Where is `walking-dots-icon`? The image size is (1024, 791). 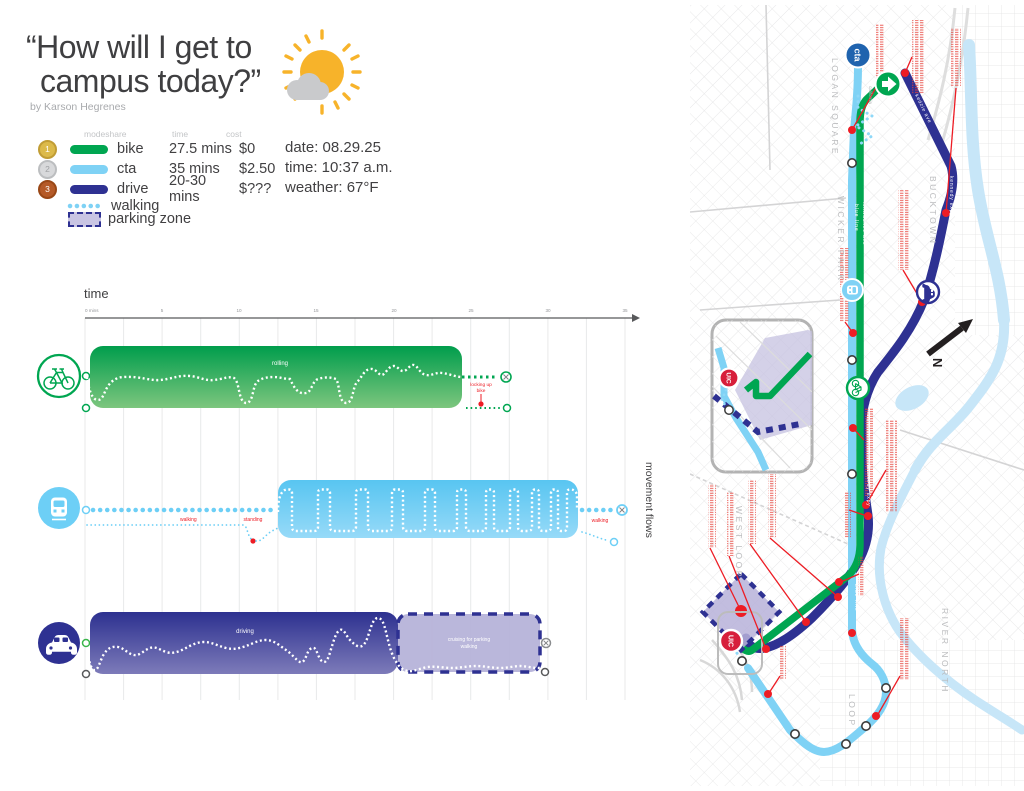 walking-dots-icon is located at coordinates (86, 206).